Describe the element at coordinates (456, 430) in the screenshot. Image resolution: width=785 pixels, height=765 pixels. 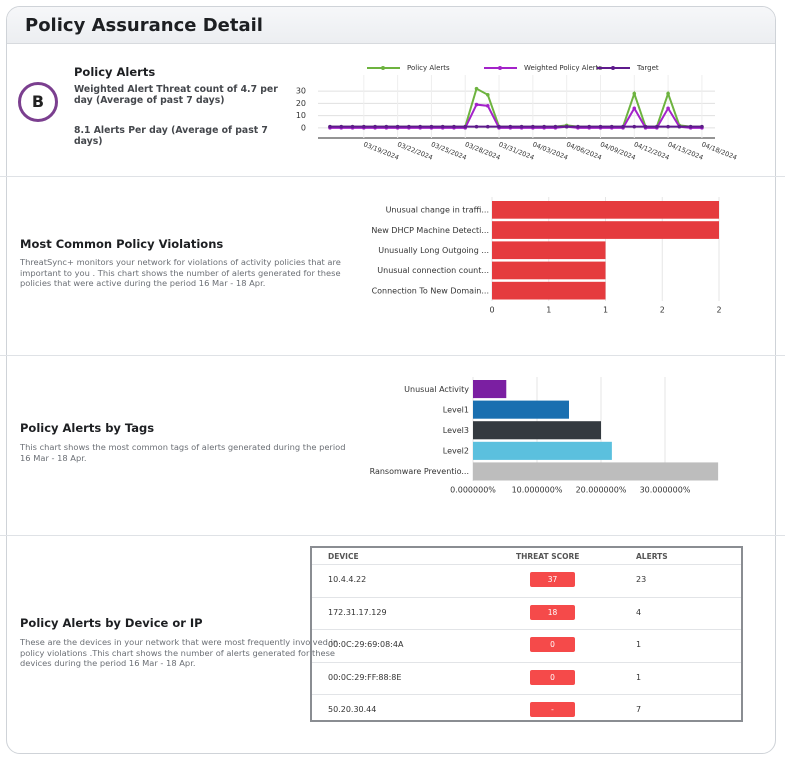
I see `y-tick-label: Level3` at that location.